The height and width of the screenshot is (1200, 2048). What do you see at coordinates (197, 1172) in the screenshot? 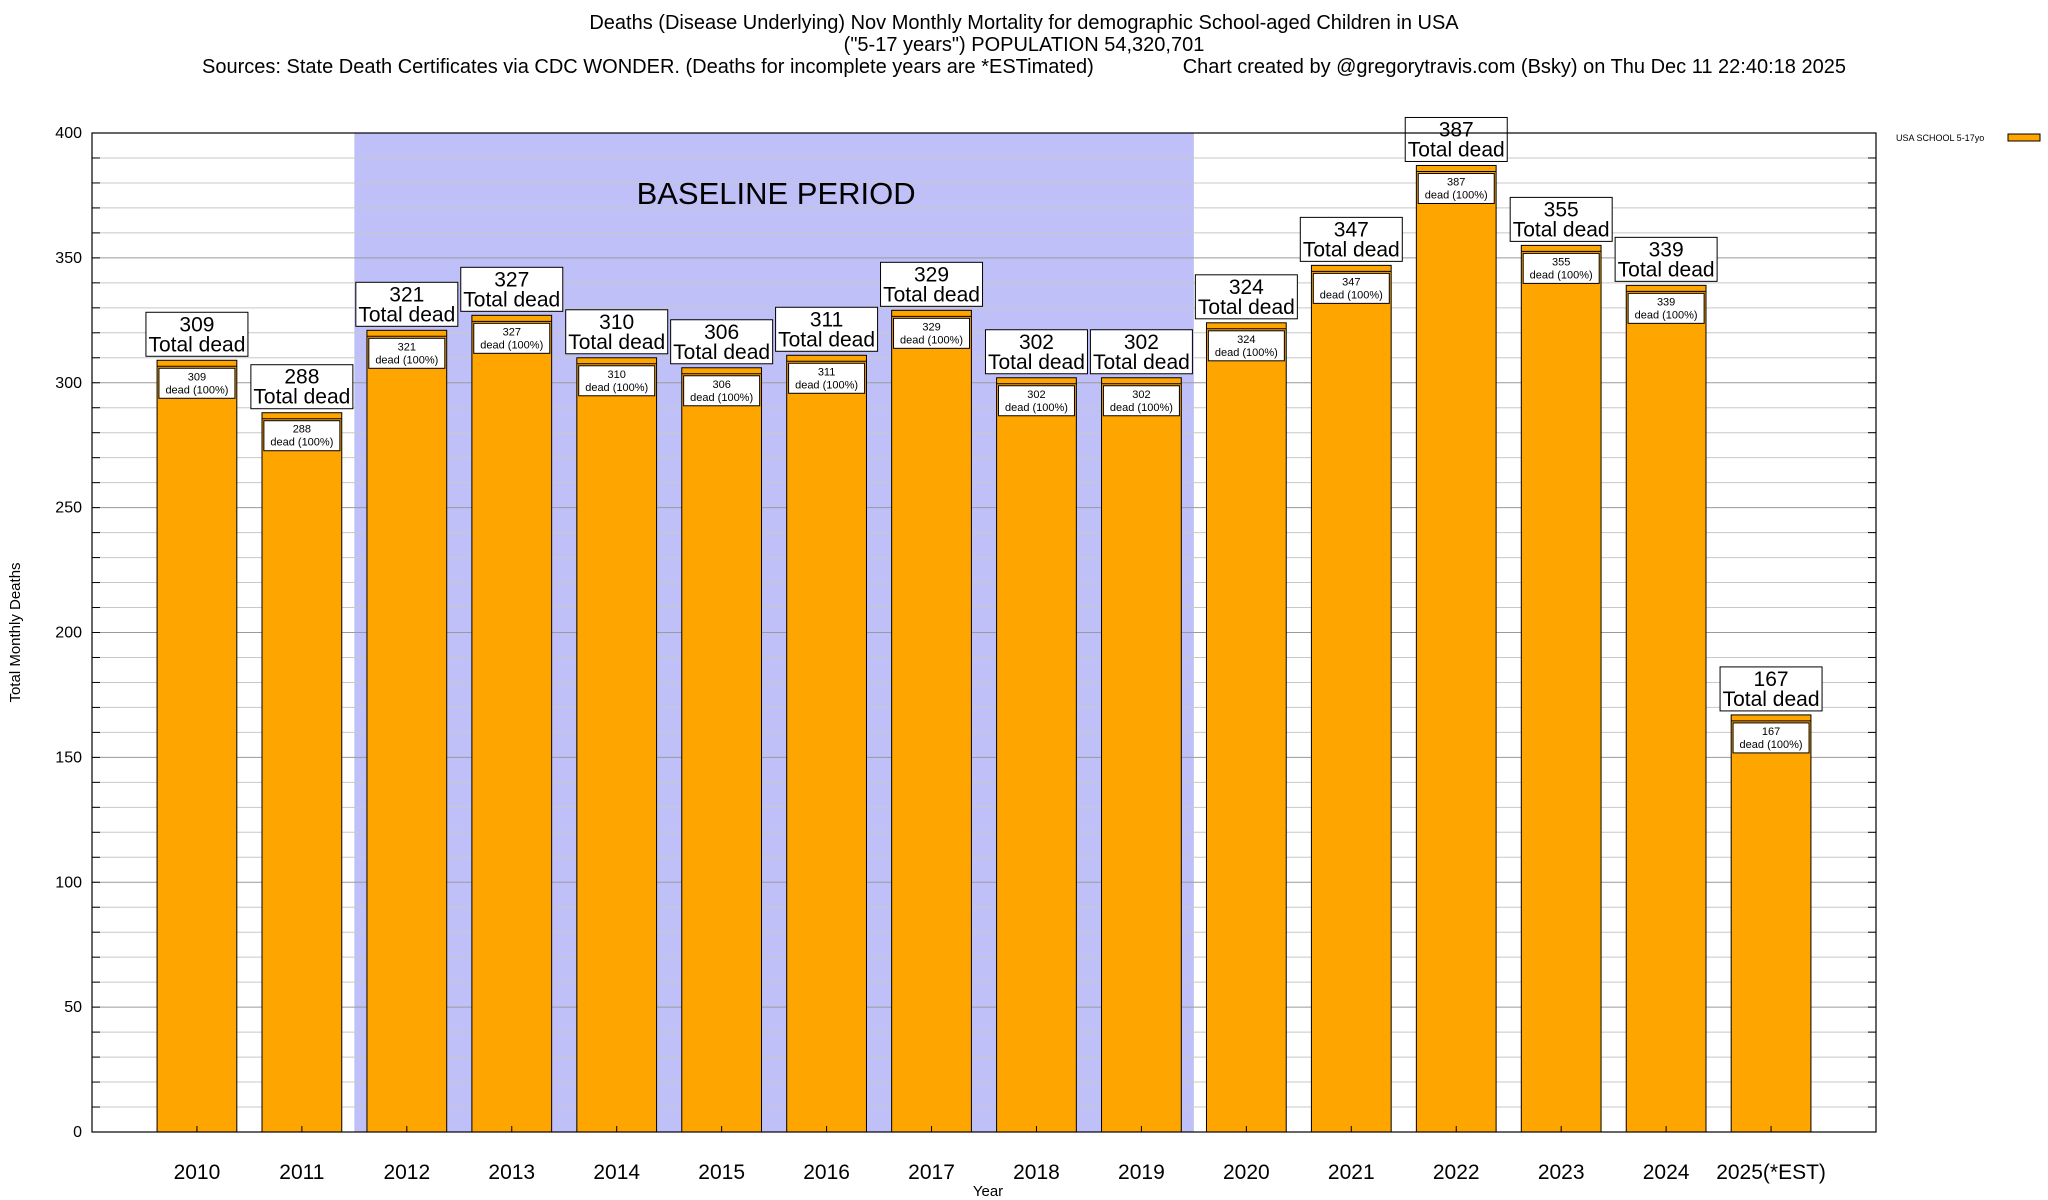
I see `x-tick-label: 2010` at bounding box center [197, 1172].